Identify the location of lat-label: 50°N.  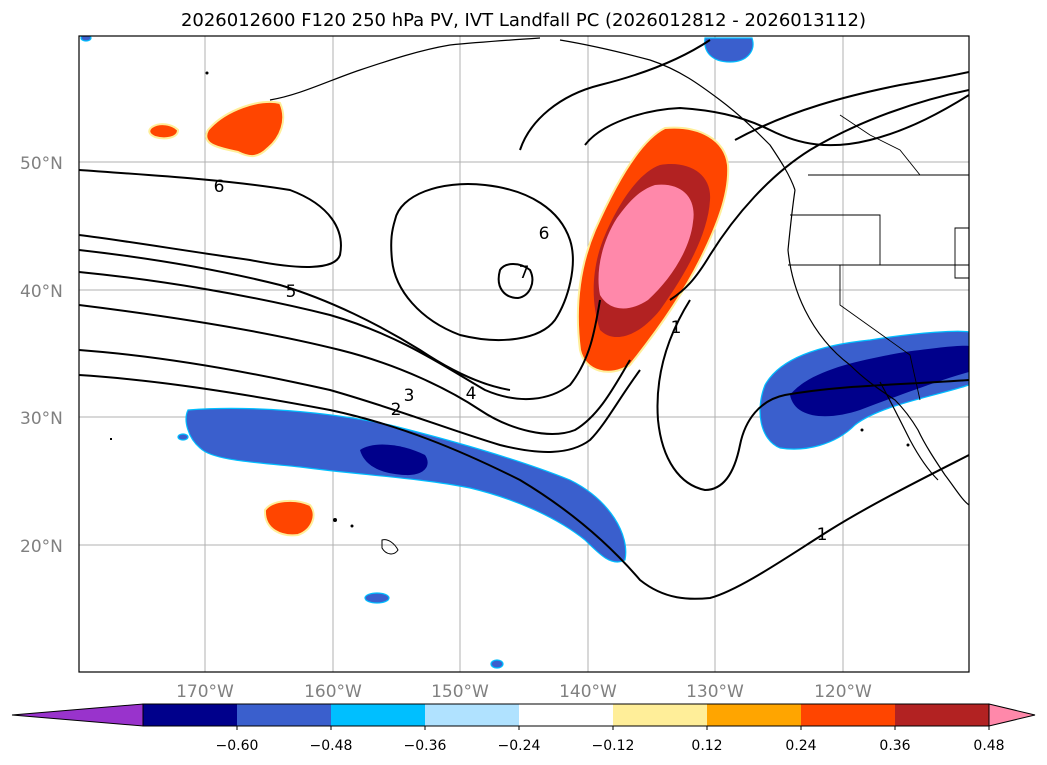
(41, 164).